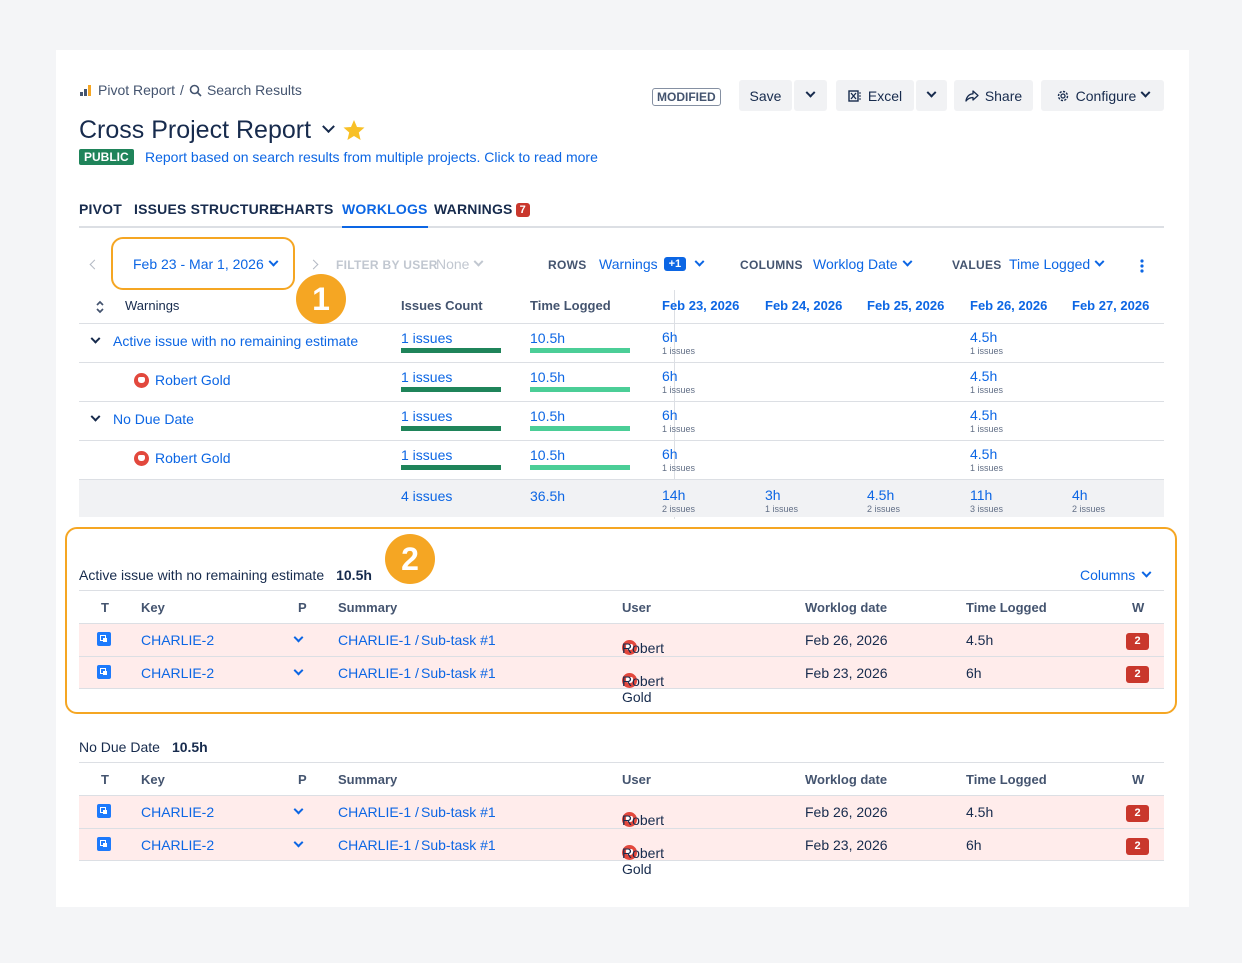 This screenshot has width=1242, height=963. I want to click on avatar, so click(141, 380).